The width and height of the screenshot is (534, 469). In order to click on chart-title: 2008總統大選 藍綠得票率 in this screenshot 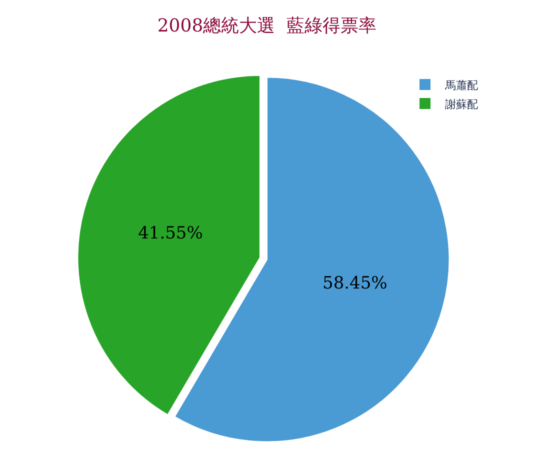, I will do `click(267, 25)`.